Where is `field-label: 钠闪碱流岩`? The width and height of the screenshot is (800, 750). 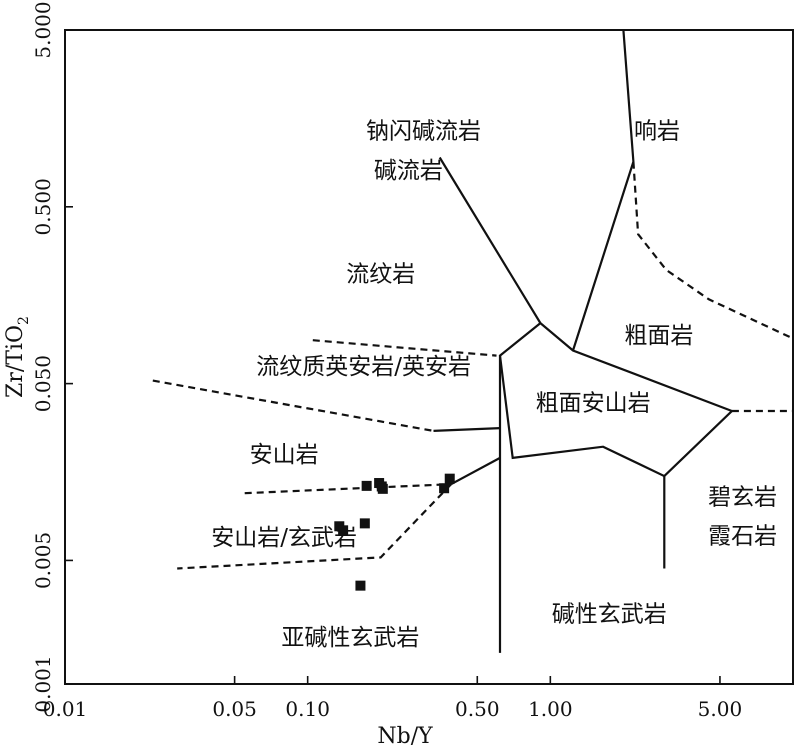 field-label: 钠闪碱流岩 is located at coordinates (423, 132).